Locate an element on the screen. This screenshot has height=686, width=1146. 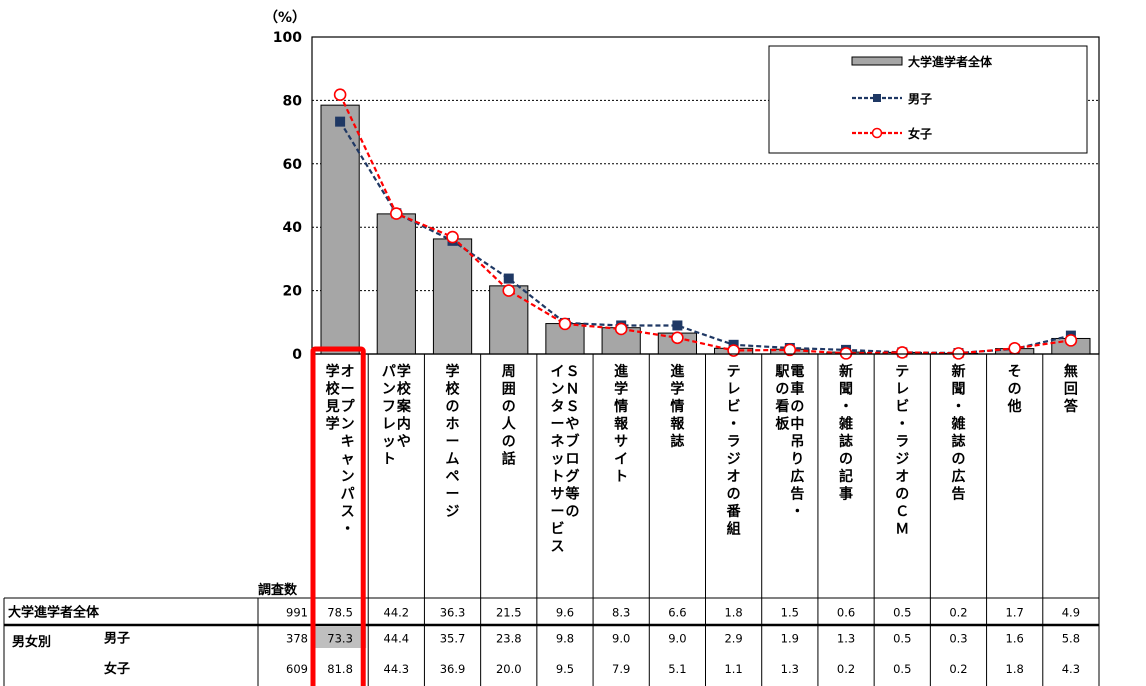
legend-label-all: 大学進学者全体 is located at coordinates (950, 61).